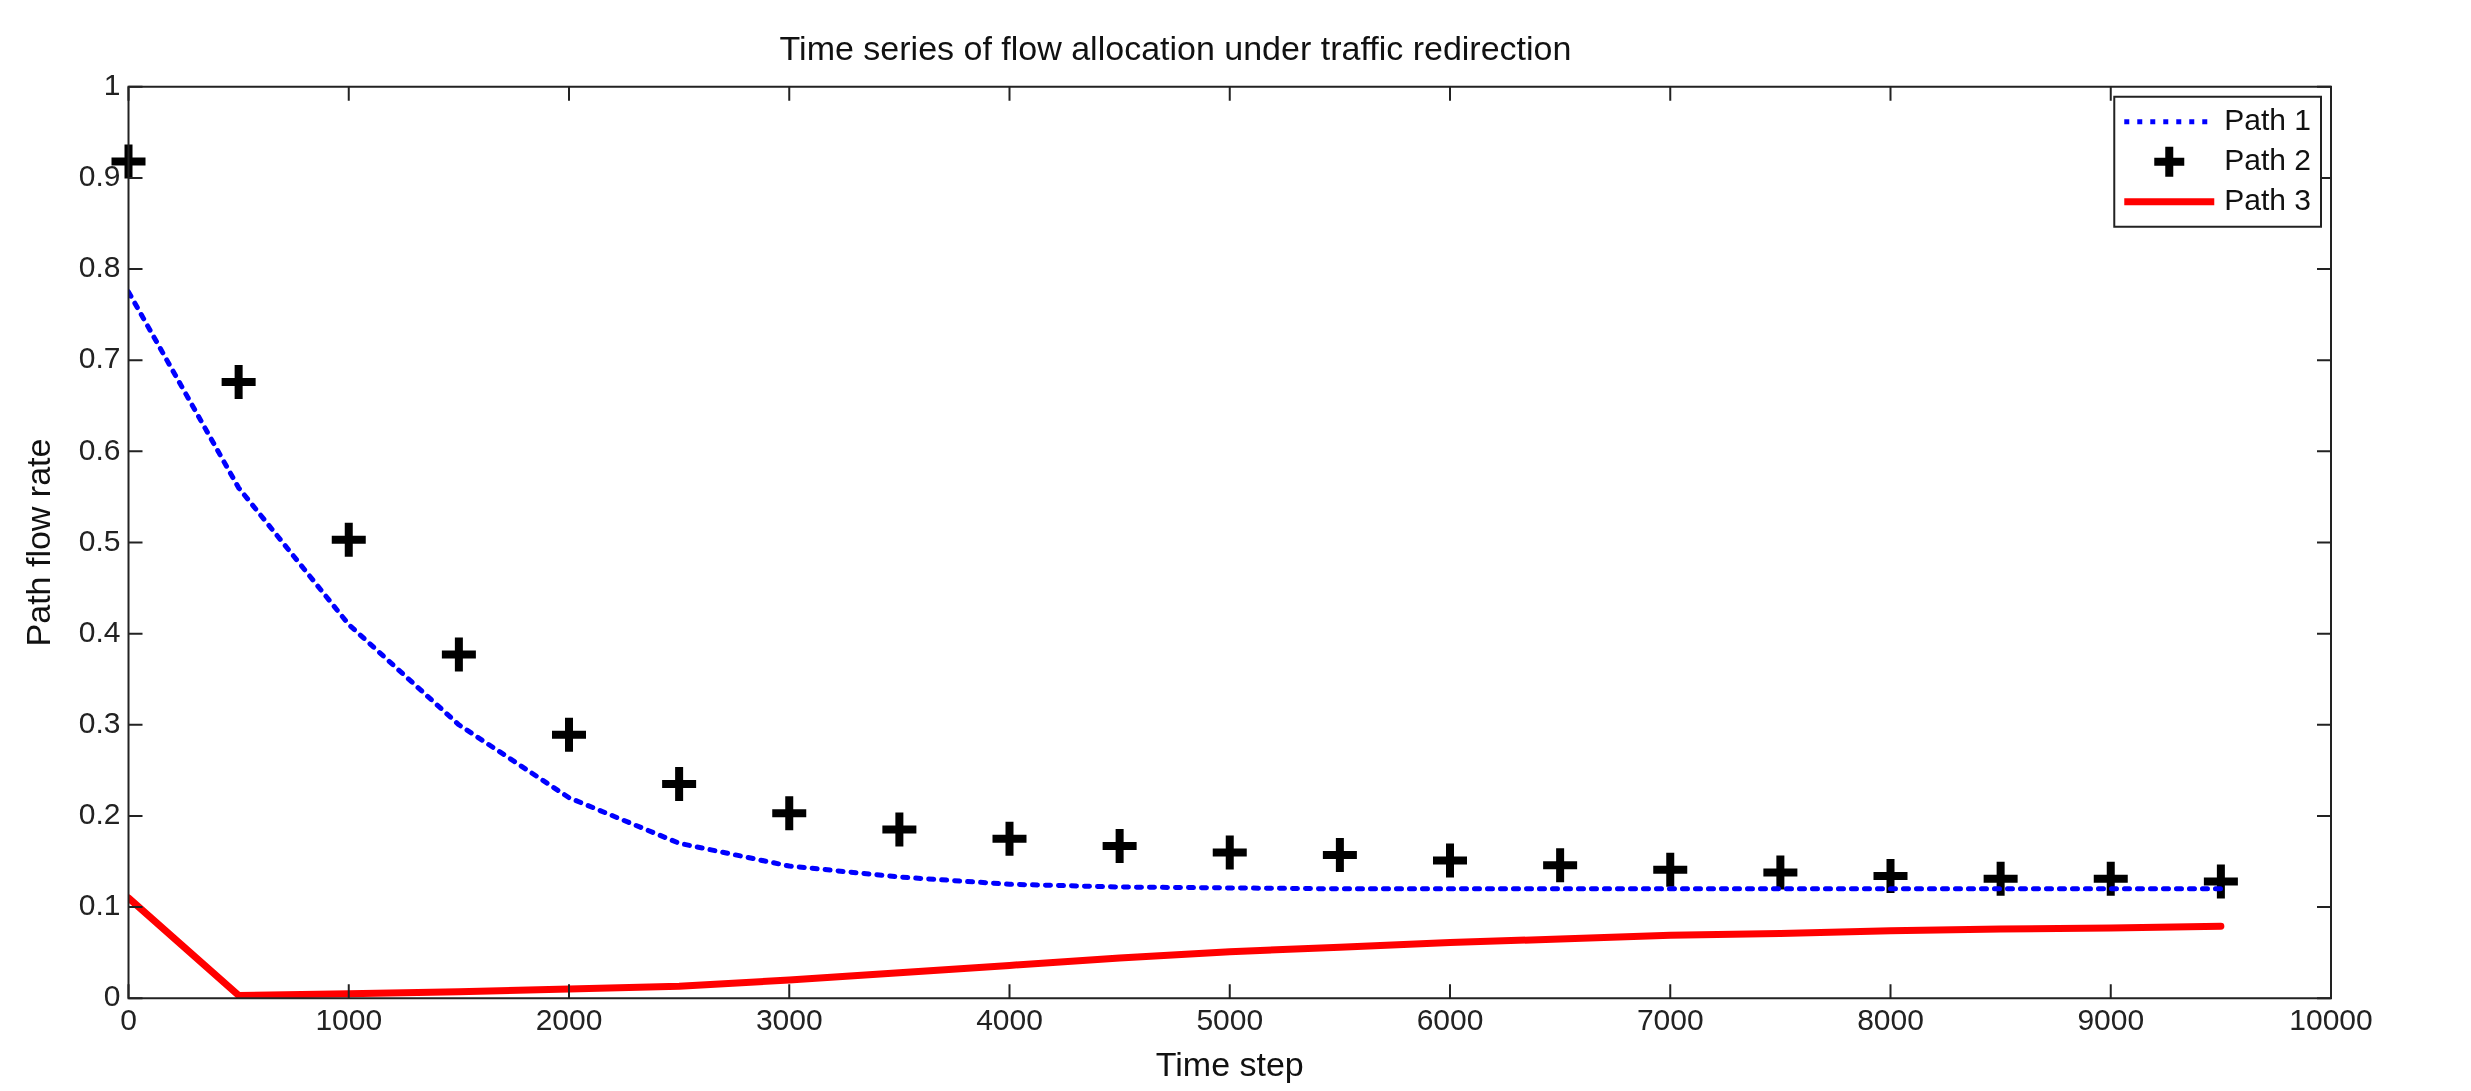 The width and height of the screenshot is (2471, 1091). Describe the element at coordinates (1450, 1020) in the screenshot. I see `x-tick-label: 6000` at that location.